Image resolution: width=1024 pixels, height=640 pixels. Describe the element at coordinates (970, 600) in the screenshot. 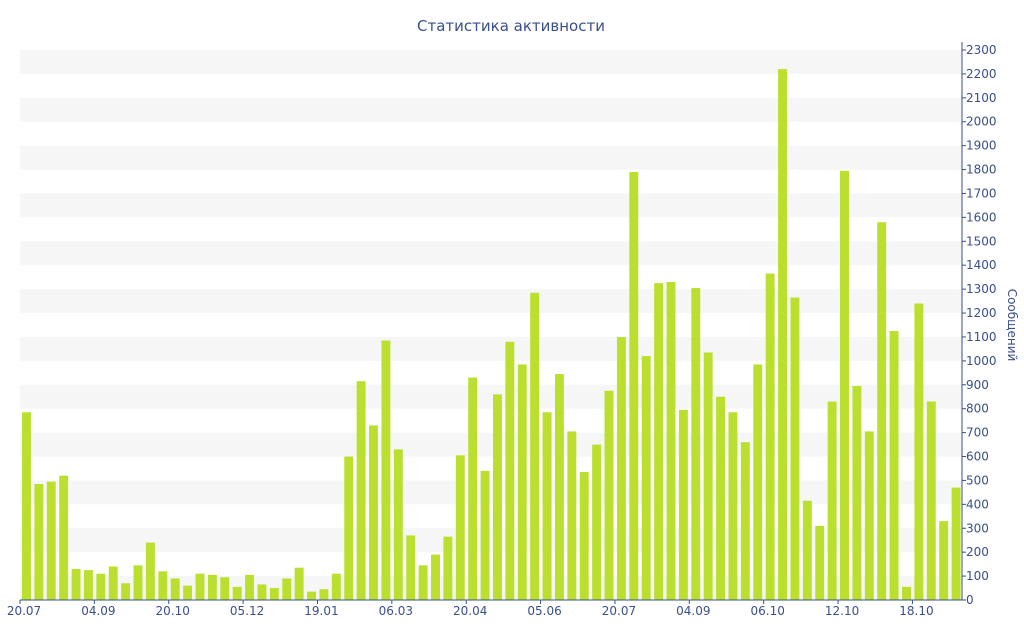

I see `y-tick-label: 0` at that location.